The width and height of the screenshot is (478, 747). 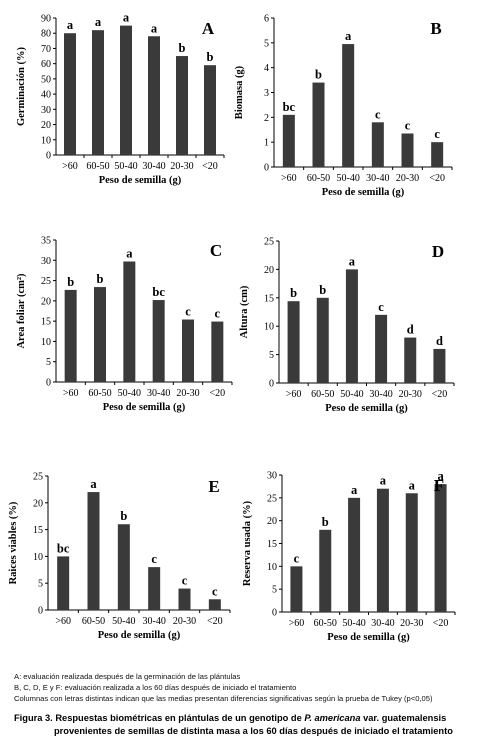 I want to click on y-tick-label: 6, so click(x=266, y=19).